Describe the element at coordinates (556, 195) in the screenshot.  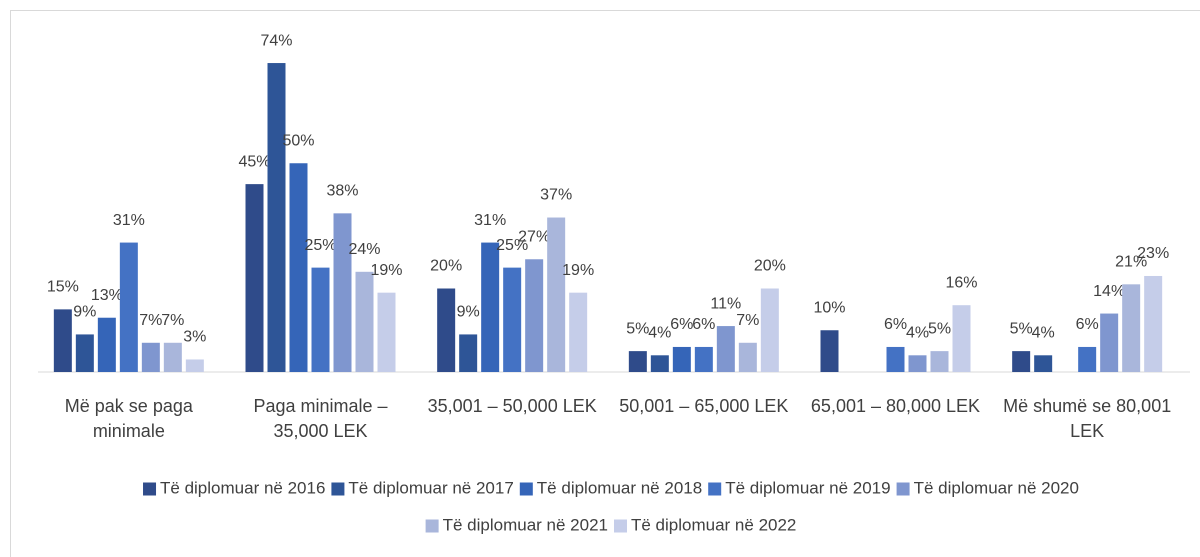
I see `data-label: 37%` at that location.